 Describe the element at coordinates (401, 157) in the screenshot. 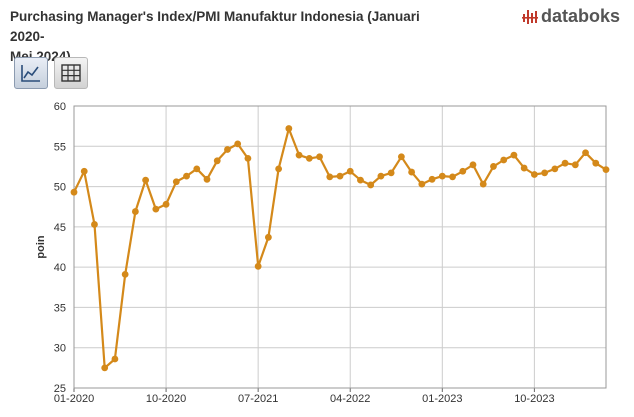

I see `data-point-09-2022` at that location.